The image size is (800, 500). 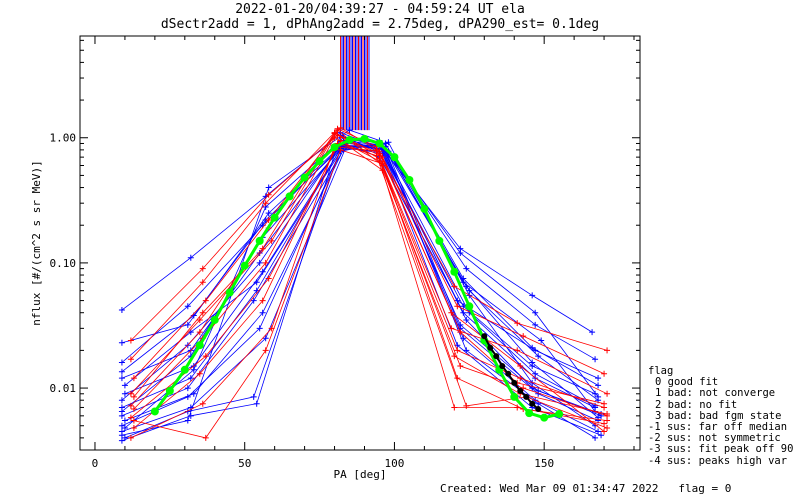 I want to click on y-axis-label: nflux [#/(cm^2 s sr MeV)], so click(x=36, y=243).